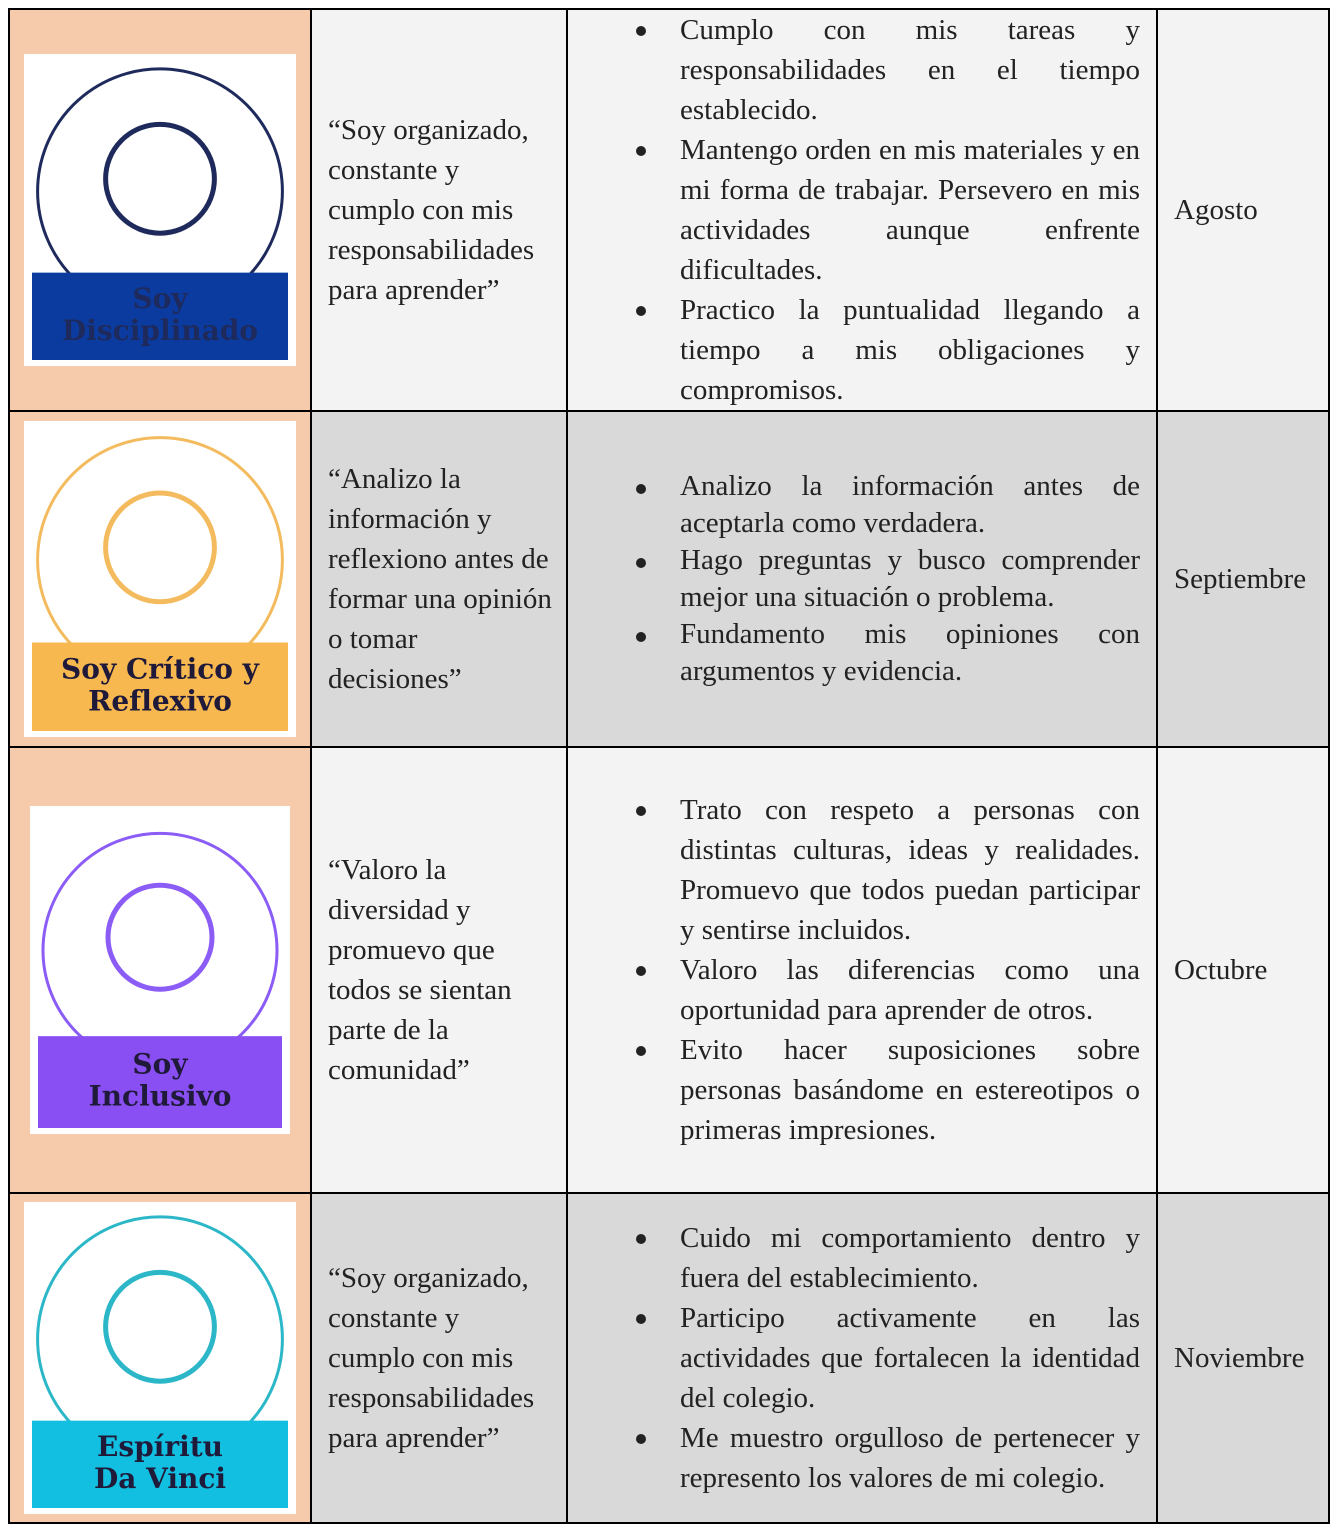 This screenshot has height=1524, width=1330. Describe the element at coordinates (160, 668) in the screenshot. I see `badge-label: Soy Crítico y` at that location.